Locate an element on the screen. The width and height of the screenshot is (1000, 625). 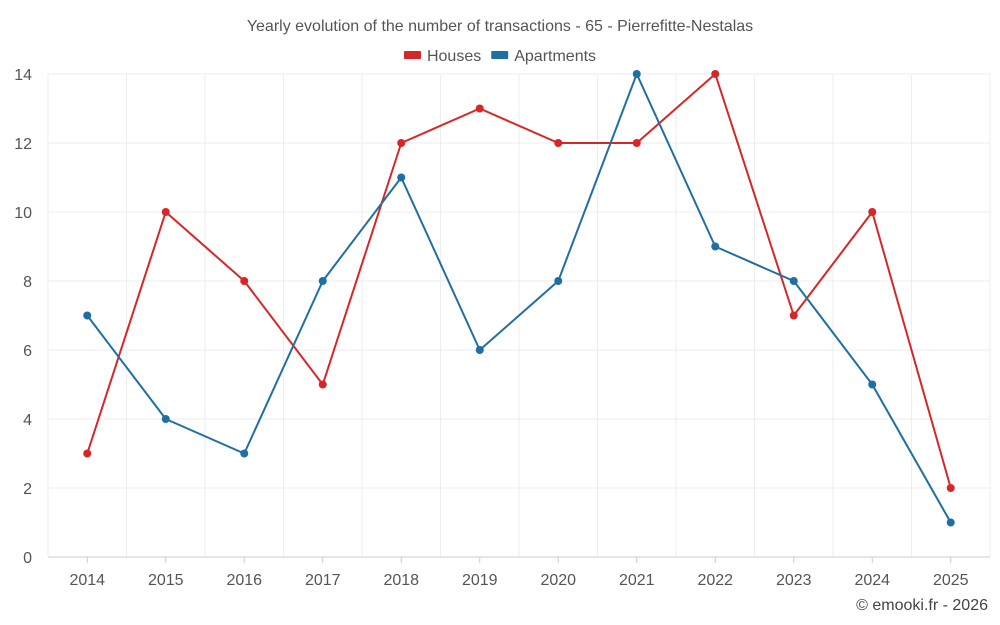
x-tick-label: 2024 is located at coordinates (872, 580).